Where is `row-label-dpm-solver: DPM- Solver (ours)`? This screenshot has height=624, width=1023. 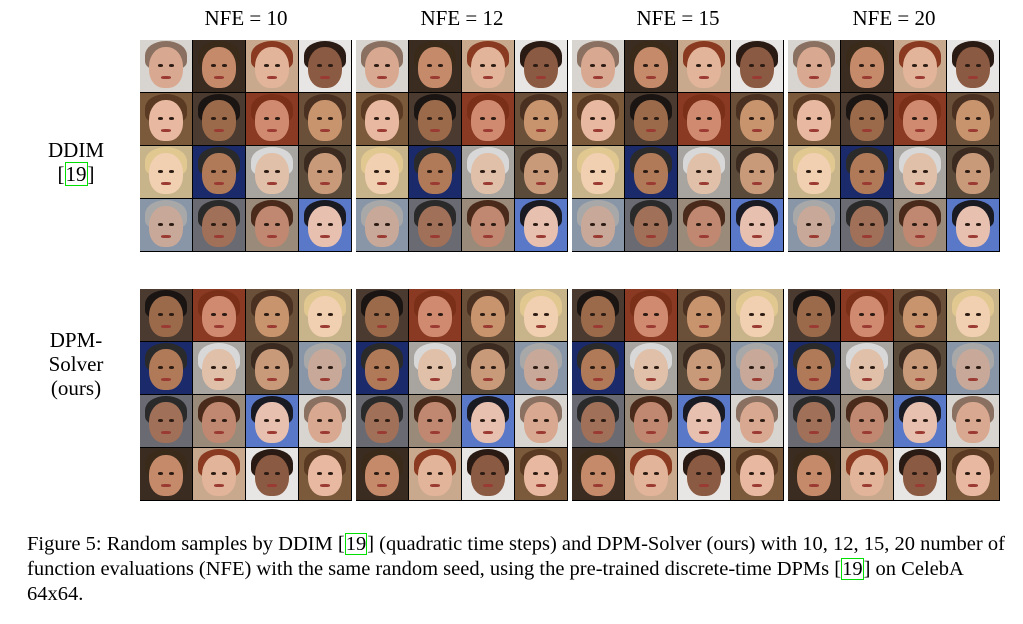 row-label-dpm-solver: DPM- Solver (ours) is located at coordinates (76, 364).